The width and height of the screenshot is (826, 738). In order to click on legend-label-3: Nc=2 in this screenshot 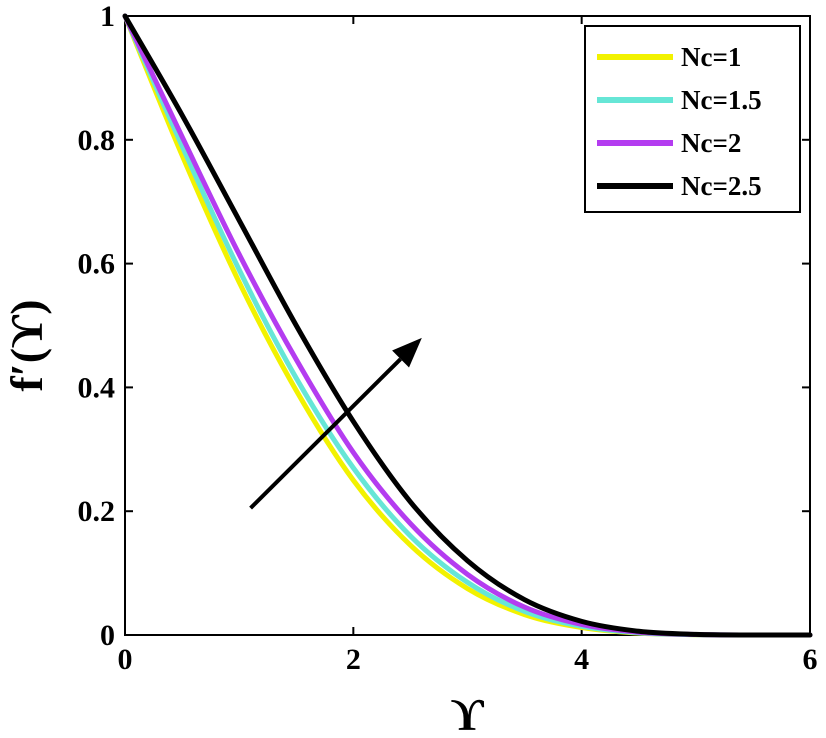, I will do `click(711, 143)`.